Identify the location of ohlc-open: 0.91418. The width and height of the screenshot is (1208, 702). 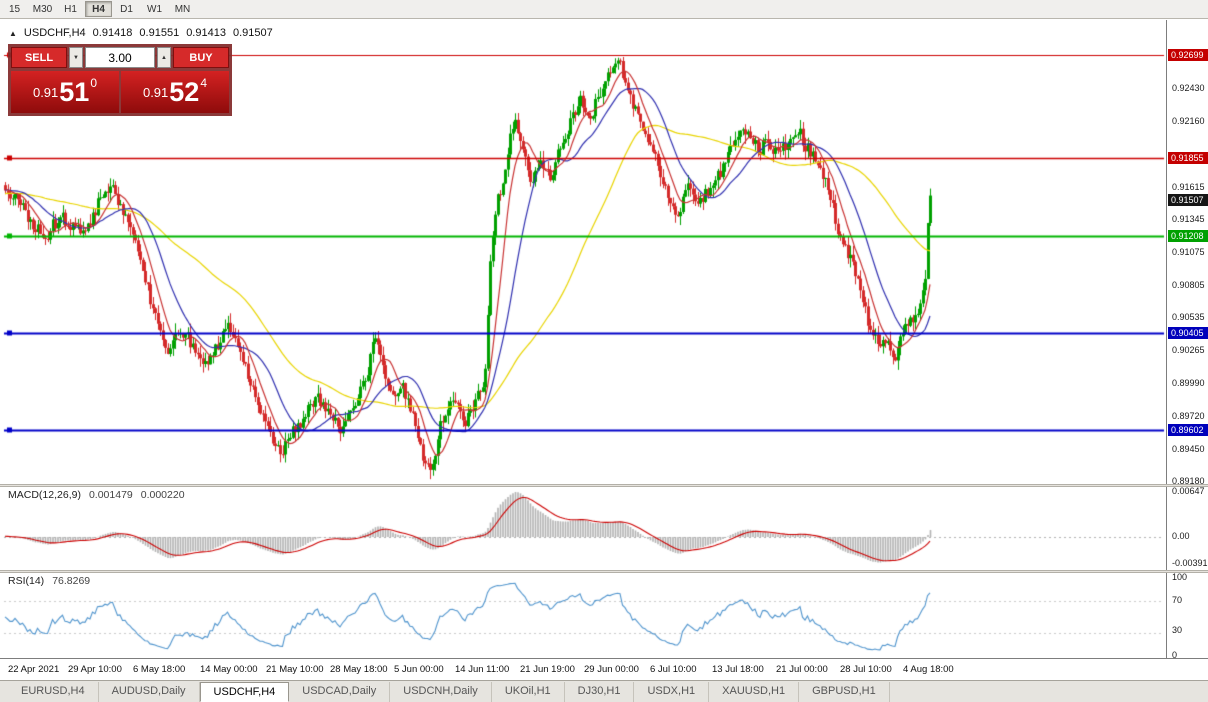
(112, 33).